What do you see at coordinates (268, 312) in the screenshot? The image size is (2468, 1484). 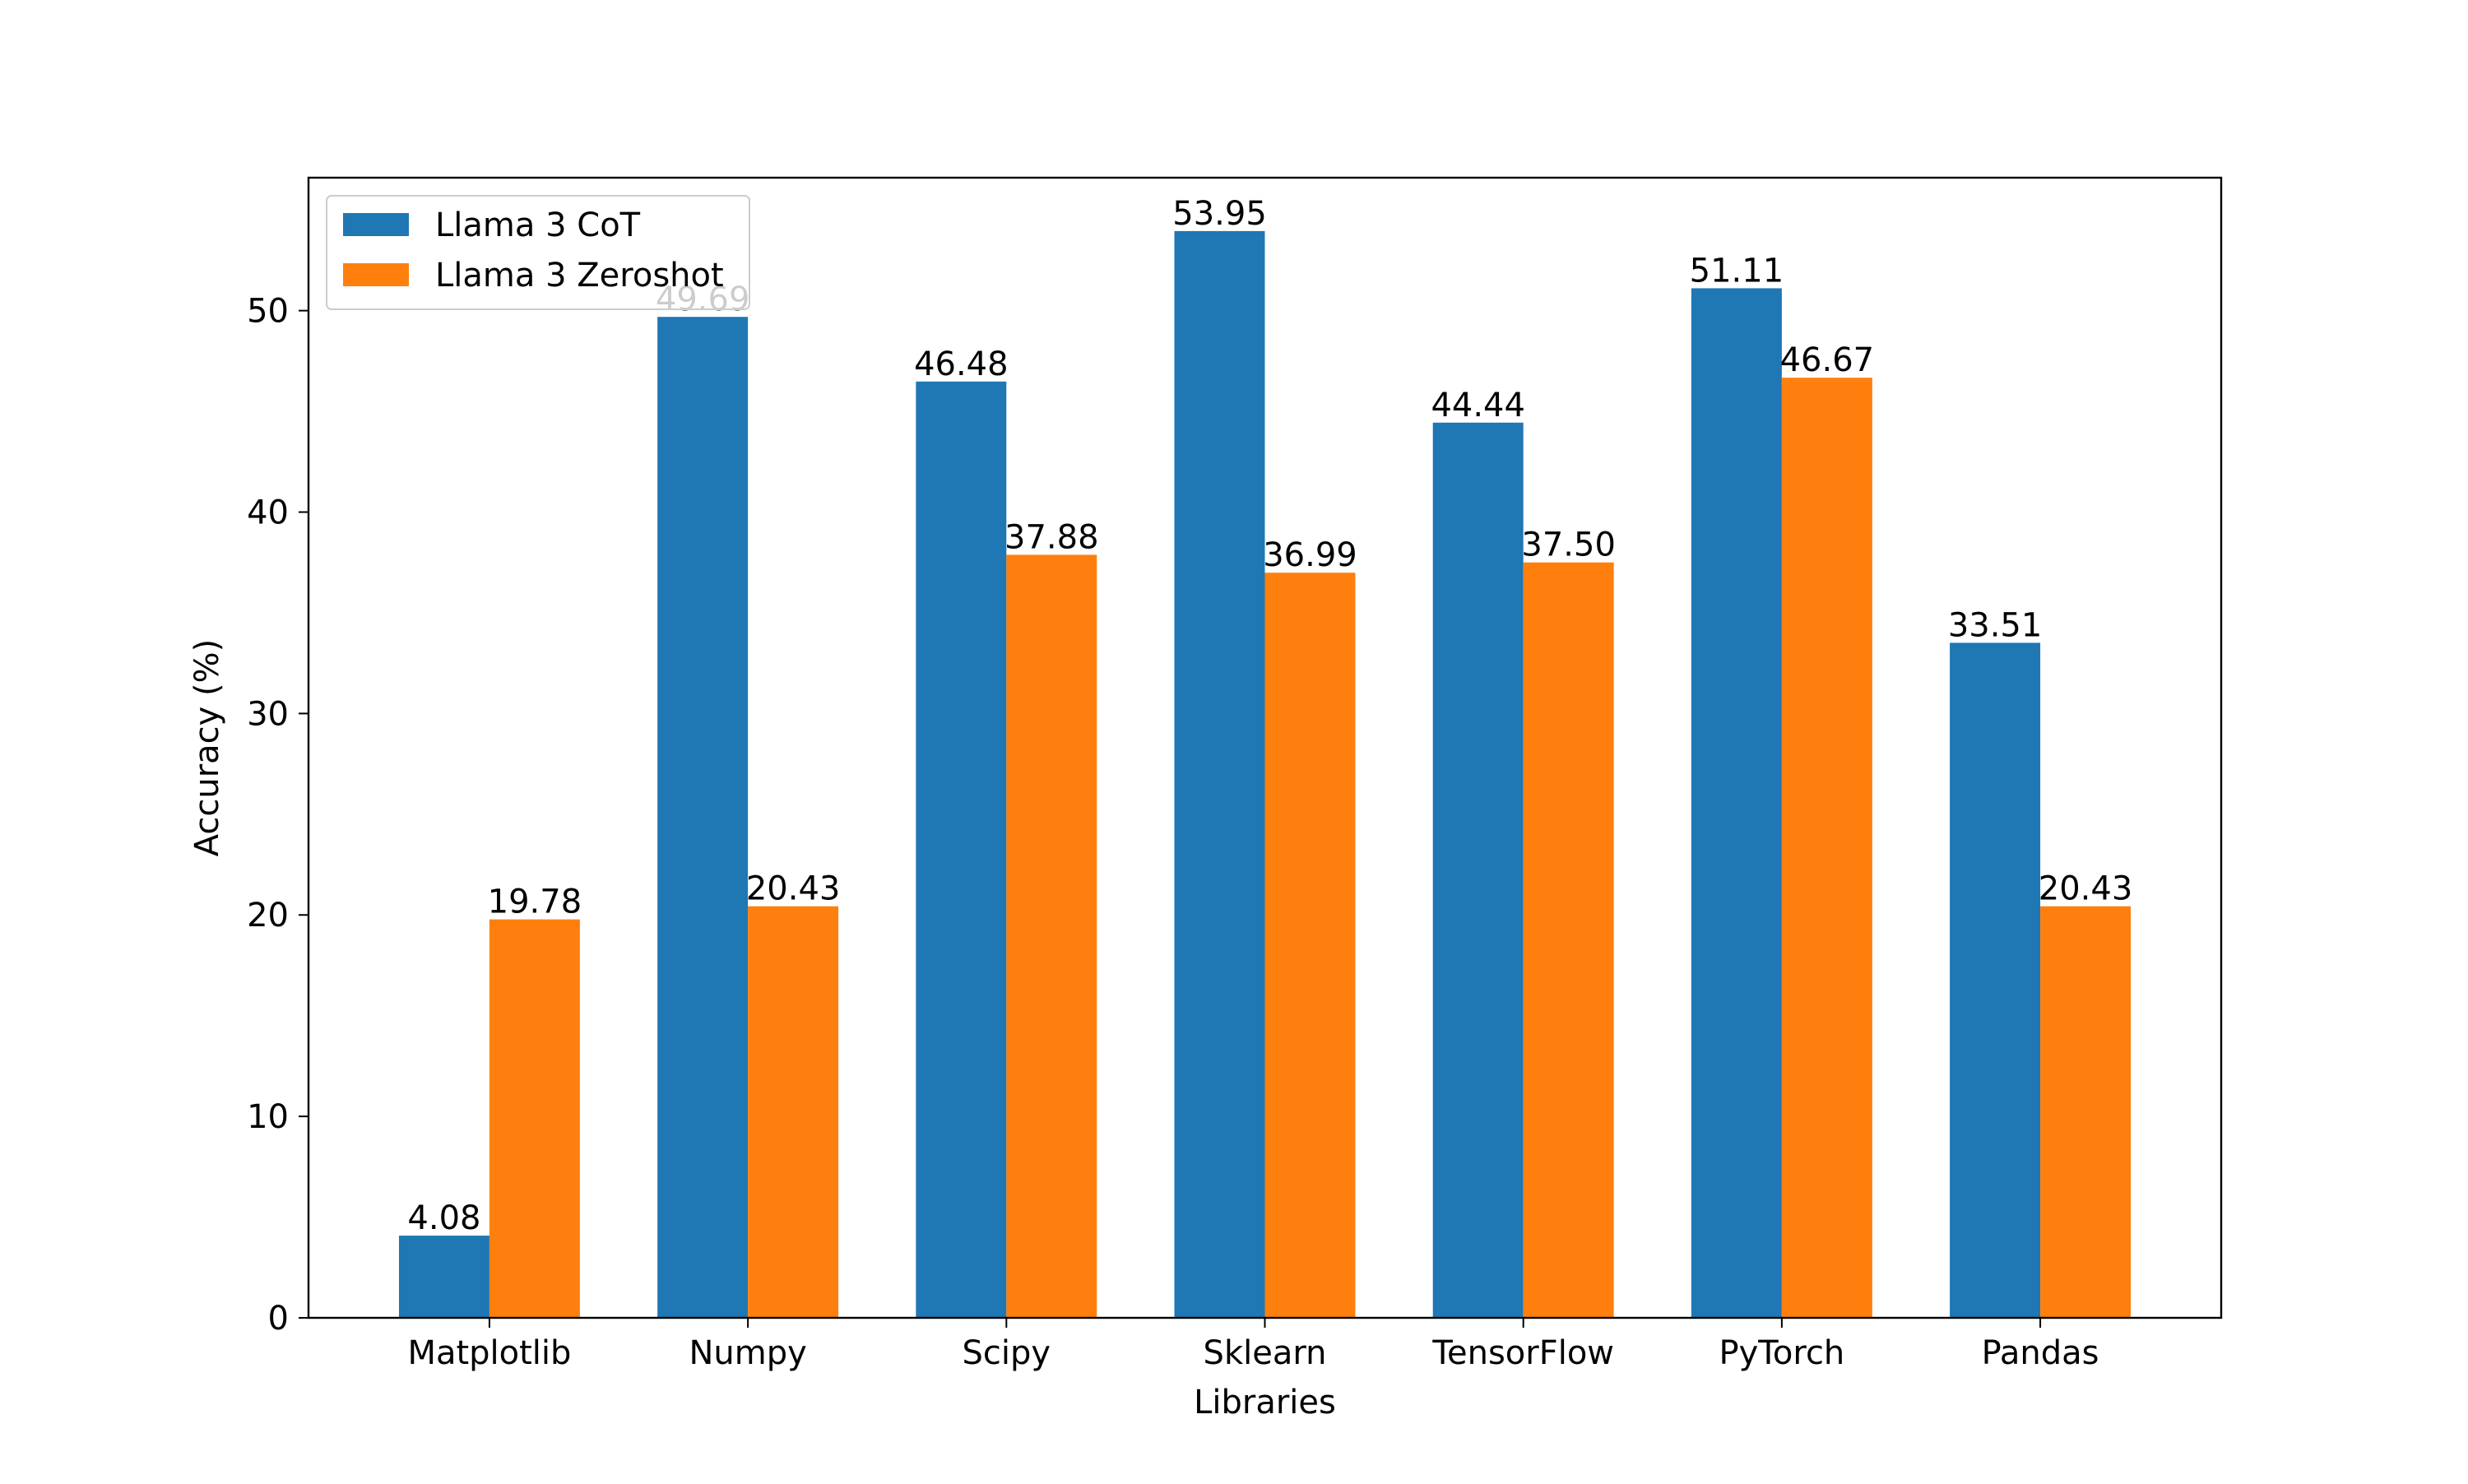 I see `y-tick-label-50: 50` at bounding box center [268, 312].